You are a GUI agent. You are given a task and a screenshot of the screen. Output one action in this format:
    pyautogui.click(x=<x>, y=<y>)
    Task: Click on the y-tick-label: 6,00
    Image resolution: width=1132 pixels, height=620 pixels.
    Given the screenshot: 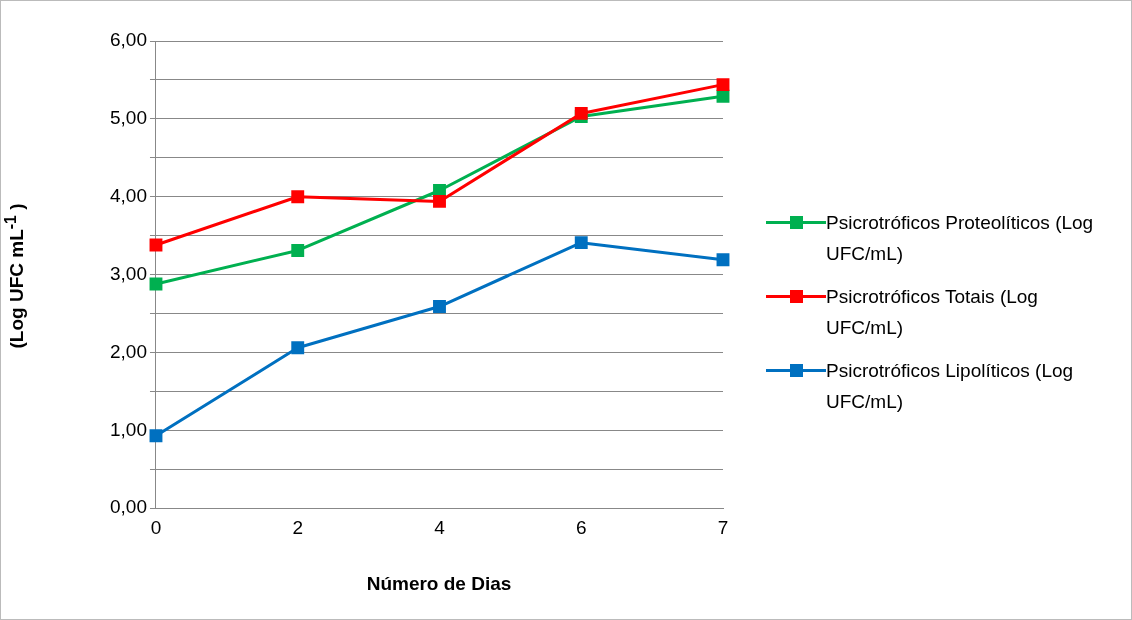 What is the action you would take?
    pyautogui.click(x=128, y=40)
    